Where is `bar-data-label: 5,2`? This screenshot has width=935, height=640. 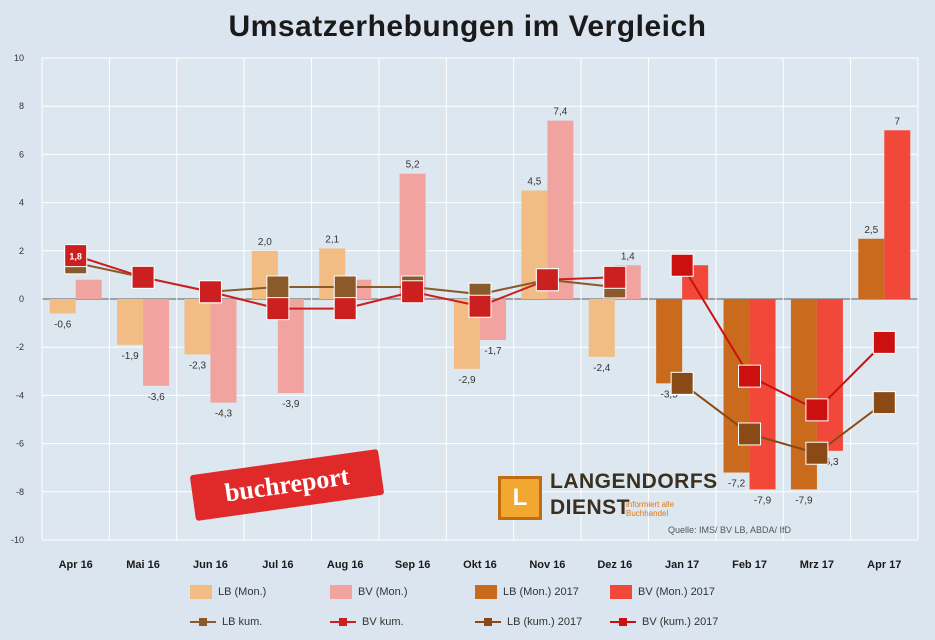 bar-data-label: 5,2 is located at coordinates (413, 165).